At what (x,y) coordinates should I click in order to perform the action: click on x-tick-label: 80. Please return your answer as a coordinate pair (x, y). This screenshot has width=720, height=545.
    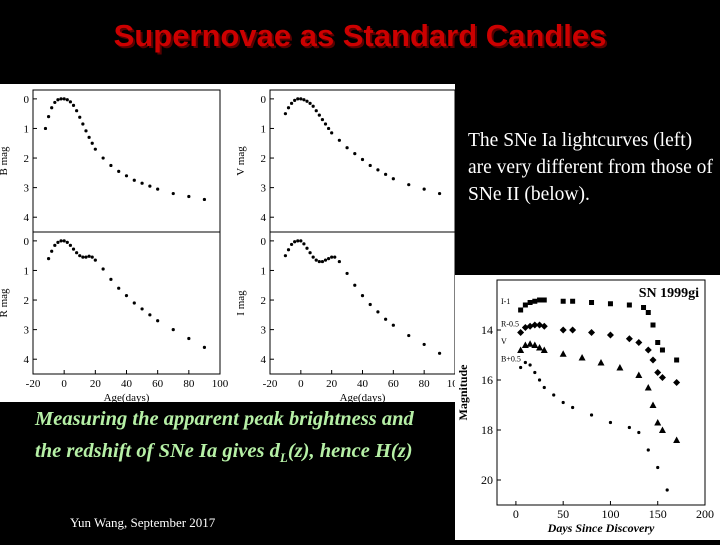
    Looking at the image, I should click on (189, 384).